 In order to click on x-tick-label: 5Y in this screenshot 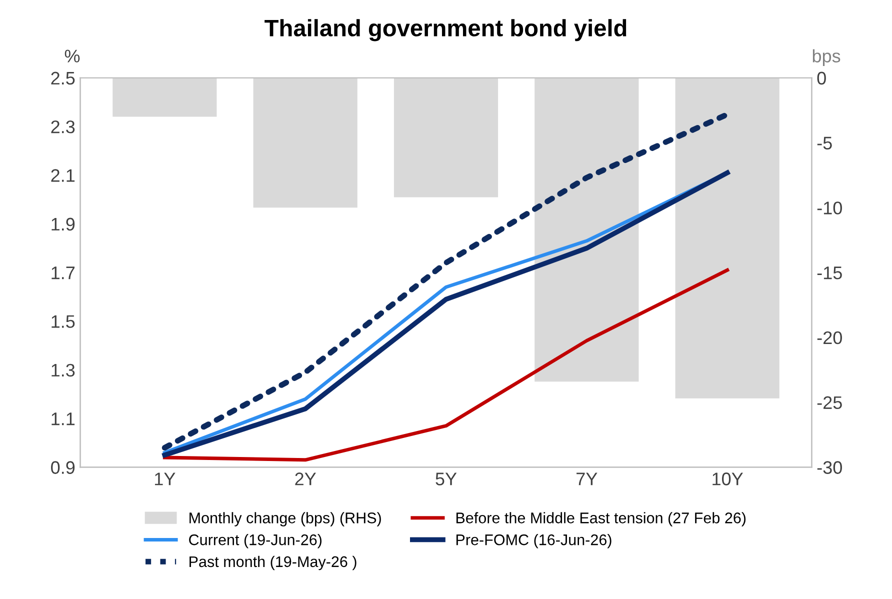, I will do `click(446, 479)`.